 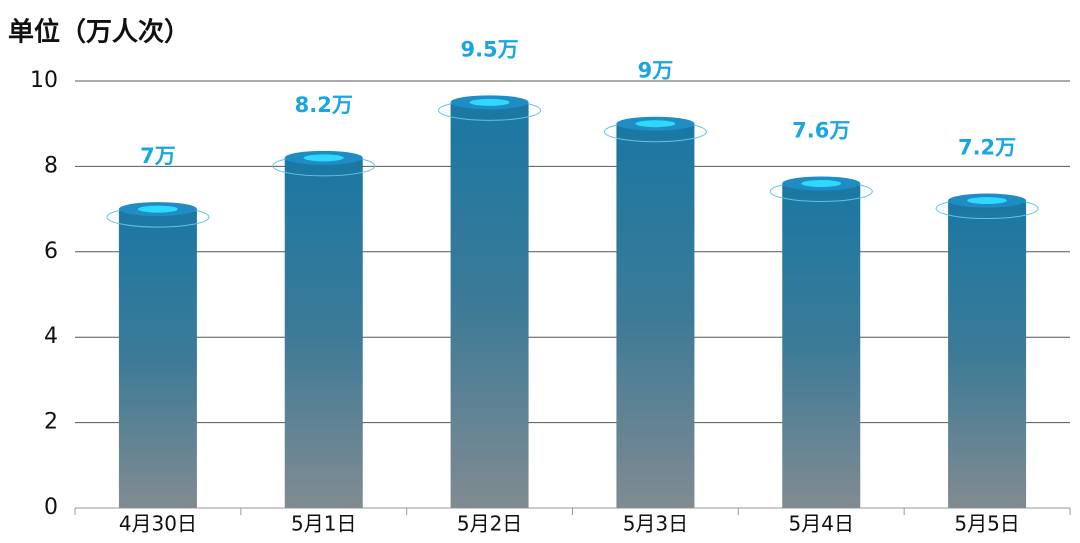 I want to click on x-tick-label: 5月2日, so click(x=489, y=524).